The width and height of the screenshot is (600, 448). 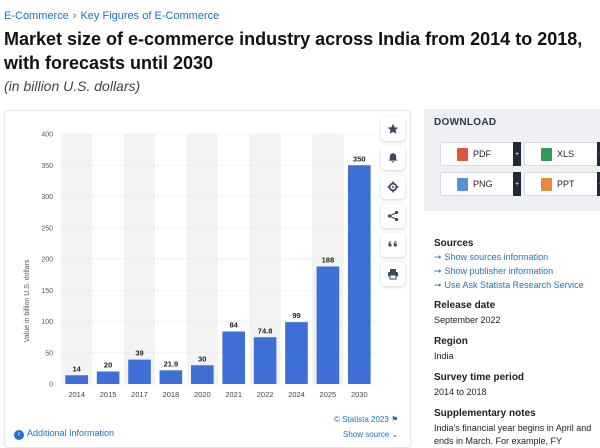 I want to click on download-pdf-label: PDF, so click(x=482, y=154).